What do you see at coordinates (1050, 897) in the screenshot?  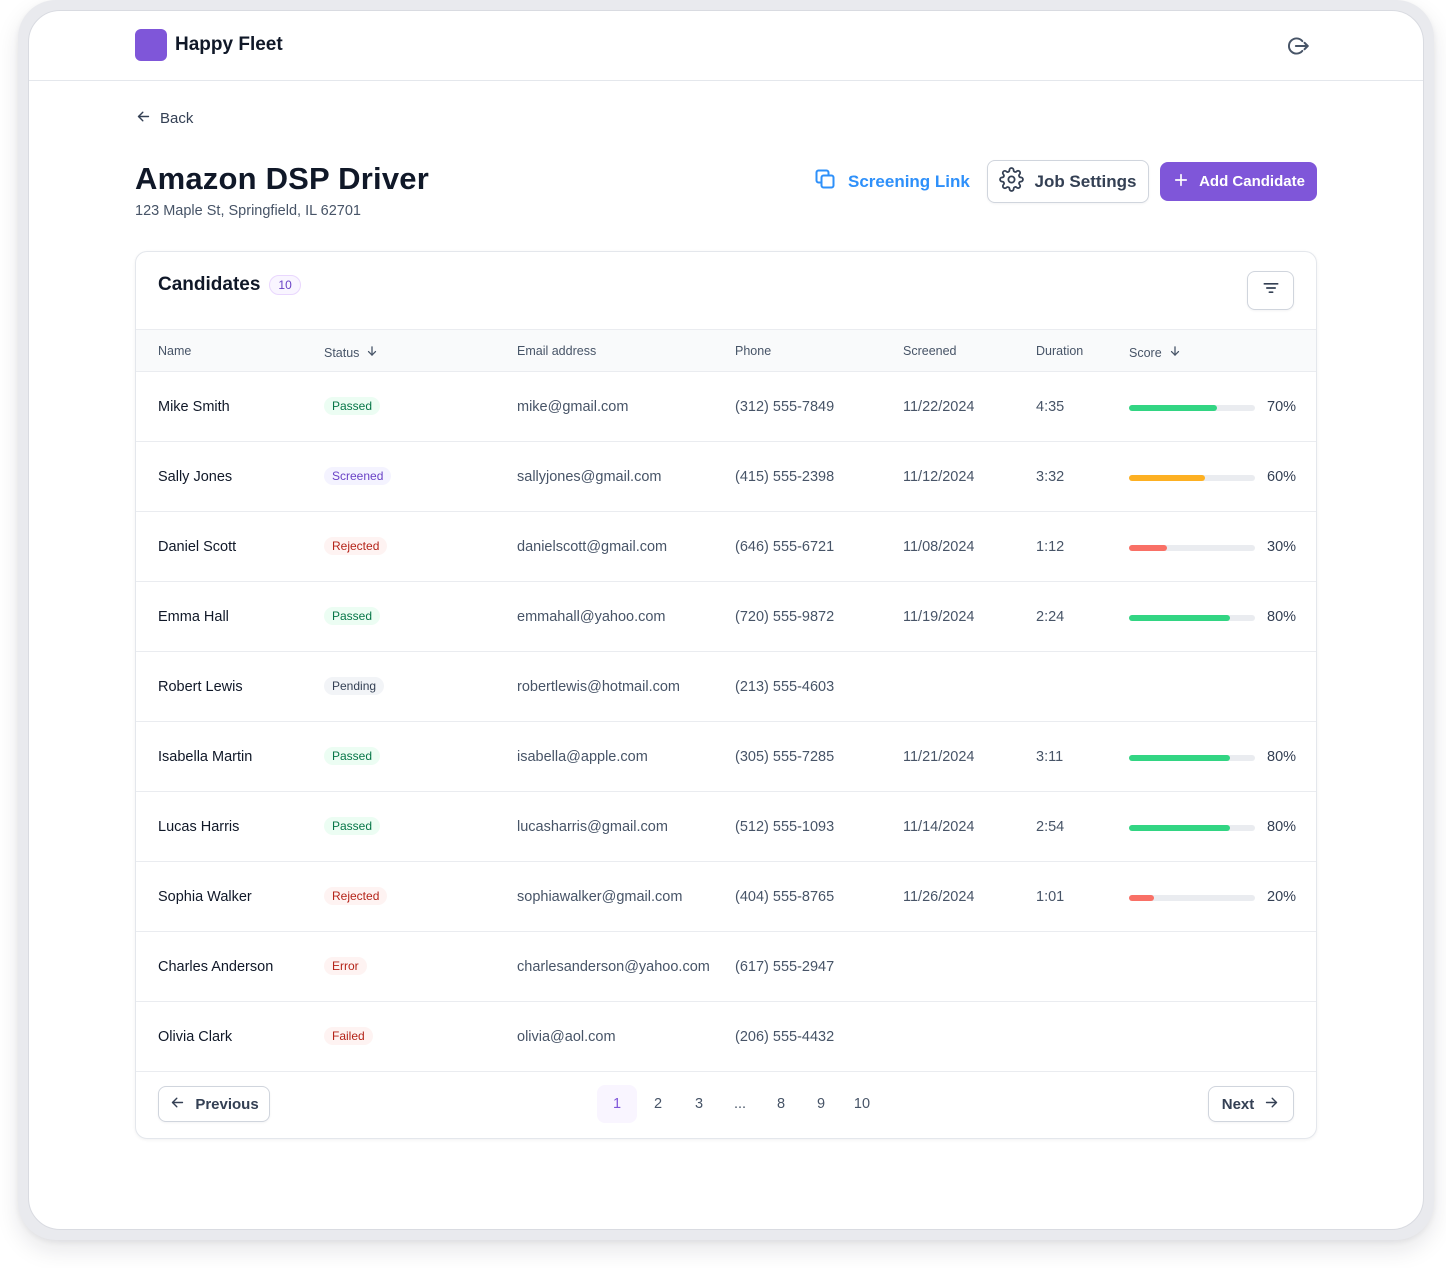 I see `screening-duration: 1:01` at bounding box center [1050, 897].